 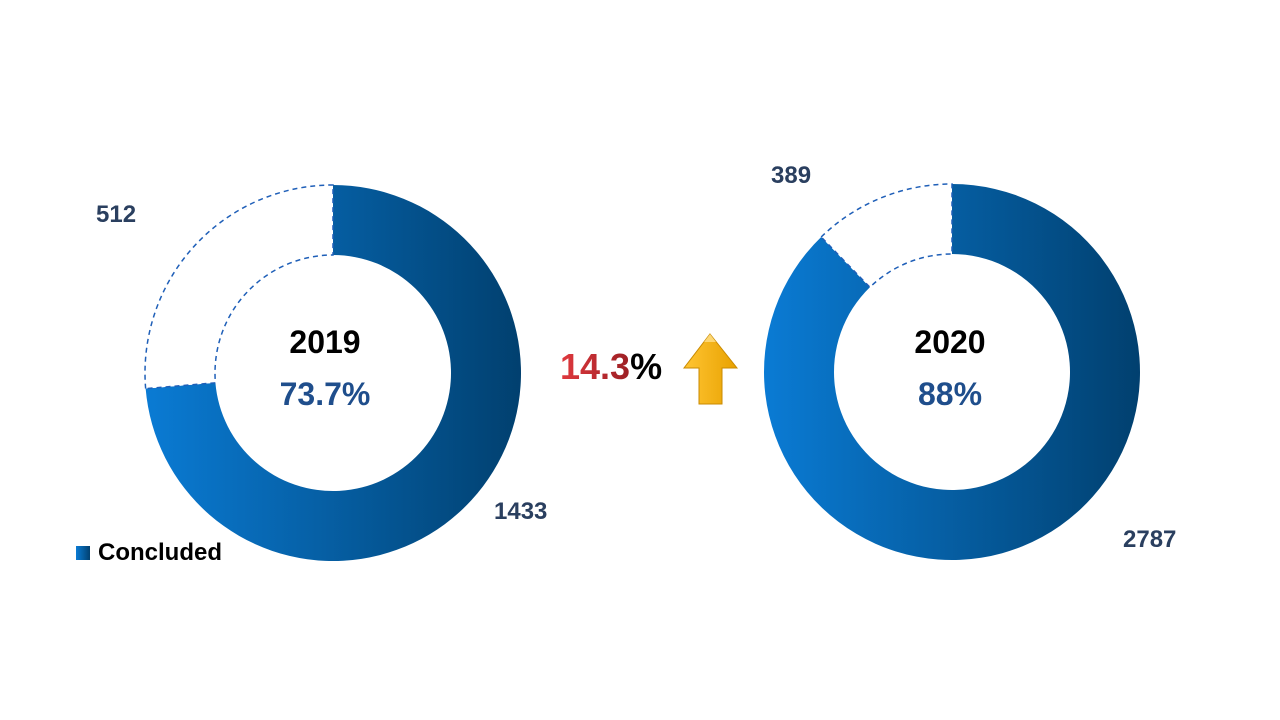 What do you see at coordinates (239, 287) in the screenshot?
I see `donut-slice-2019-remaining` at bounding box center [239, 287].